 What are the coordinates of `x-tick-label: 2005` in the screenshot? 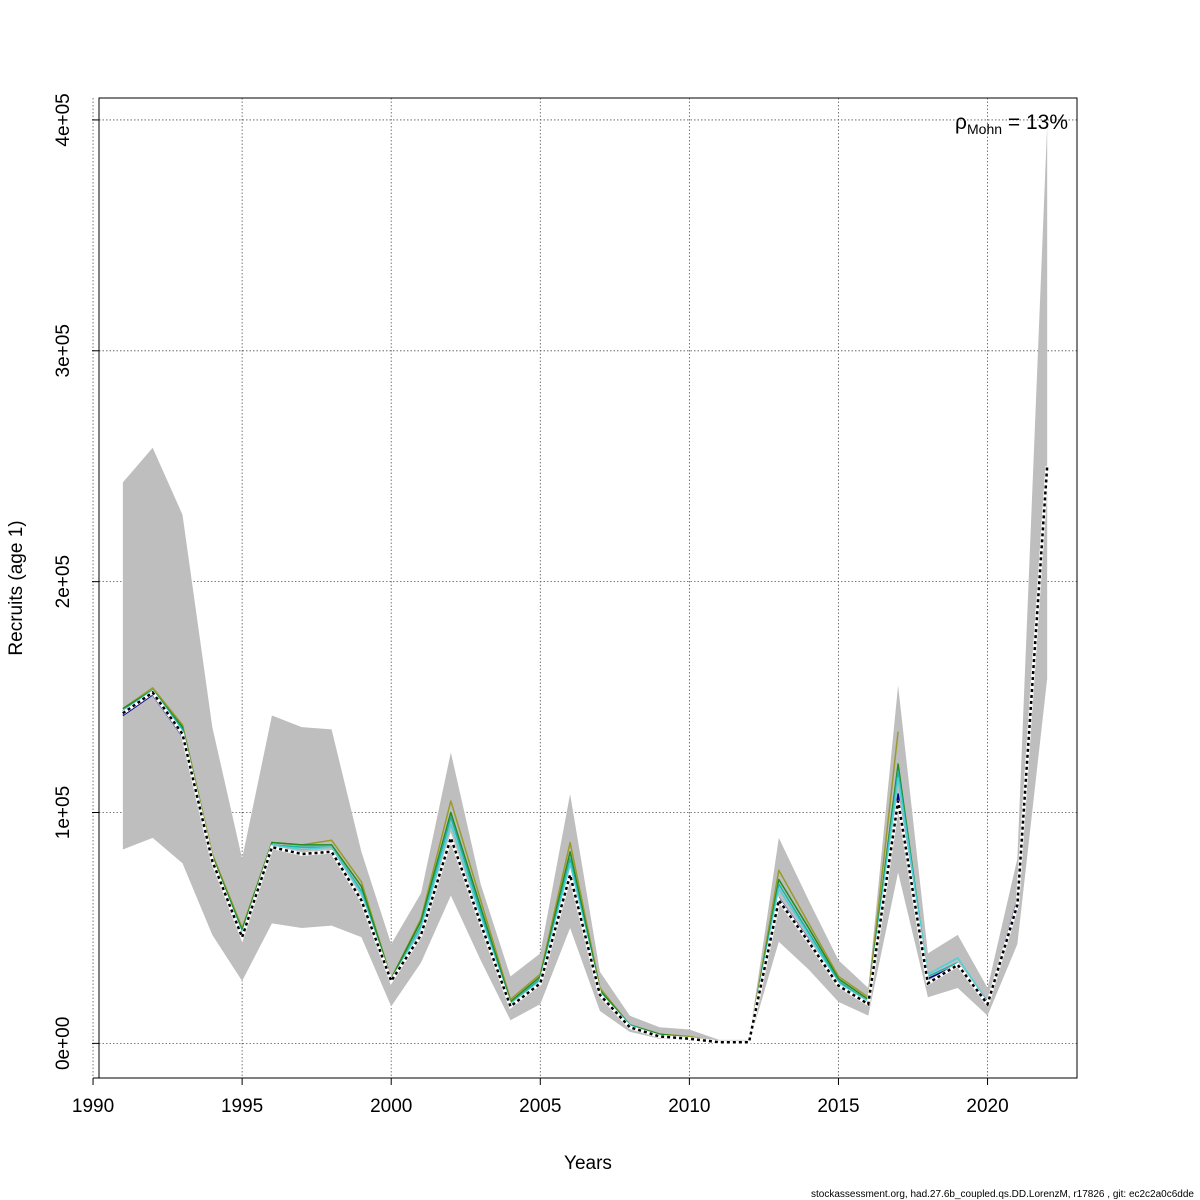 It's located at (540, 1106).